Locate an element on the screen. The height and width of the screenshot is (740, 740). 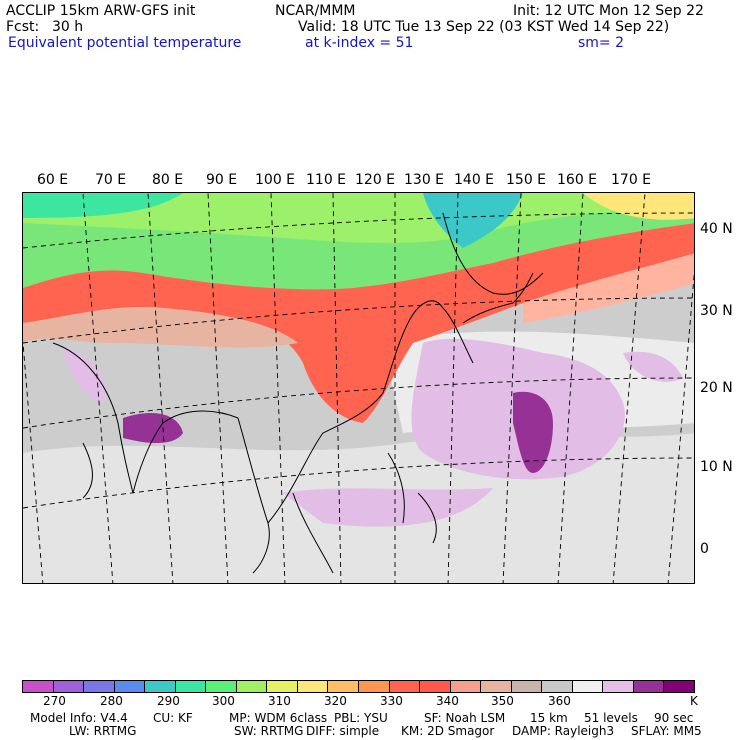
footer-timestep: 90 sec is located at coordinates (674, 718).